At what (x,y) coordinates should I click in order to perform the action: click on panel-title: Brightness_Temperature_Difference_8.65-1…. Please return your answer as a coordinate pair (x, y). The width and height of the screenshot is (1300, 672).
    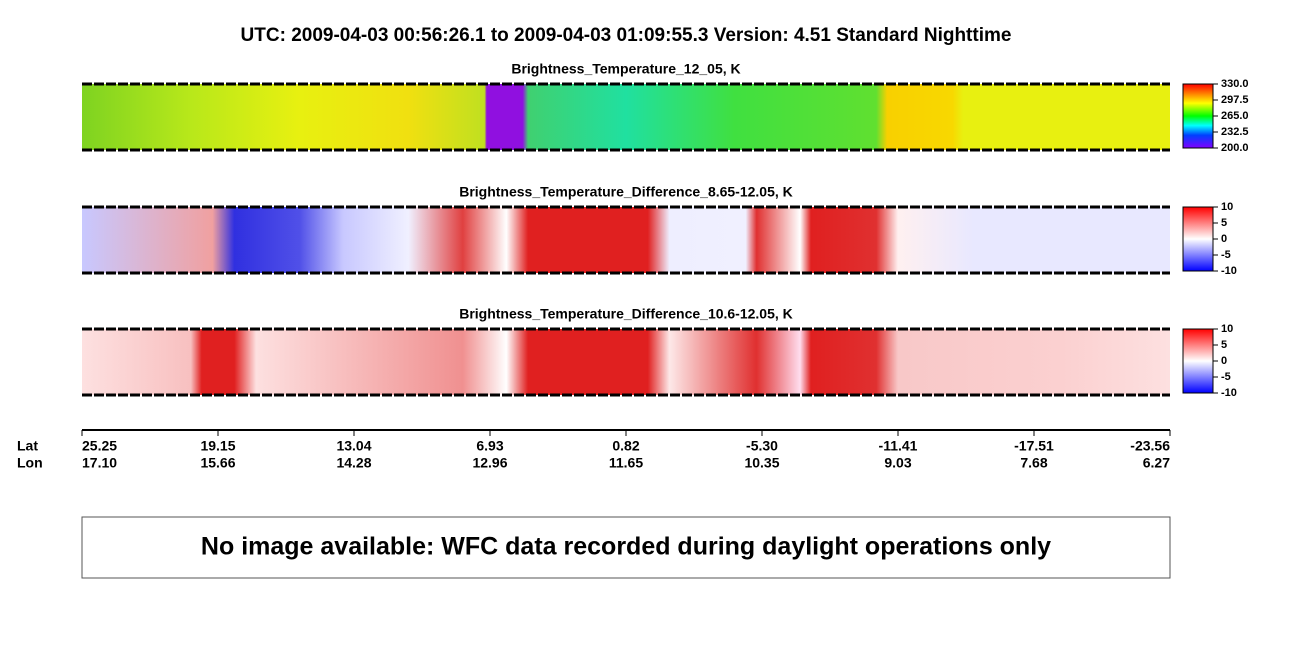
    Looking at the image, I should click on (626, 192).